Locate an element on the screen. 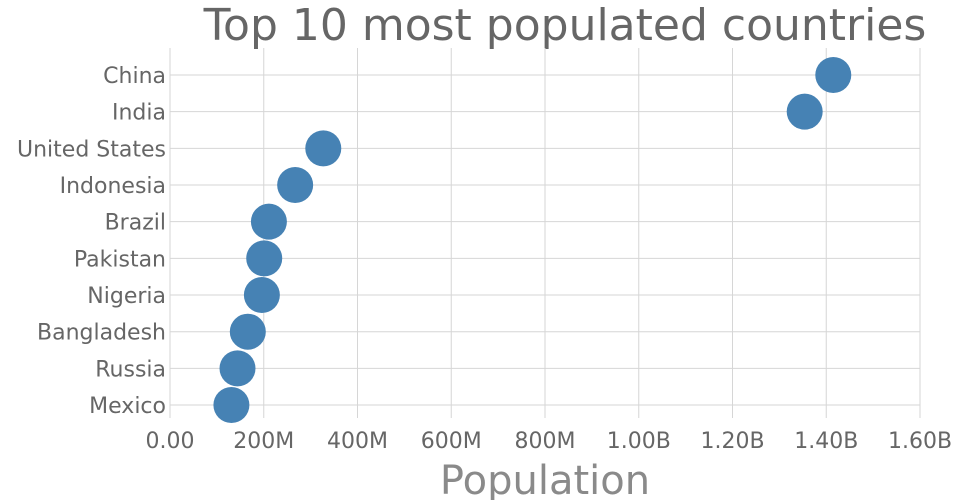 The width and height of the screenshot is (960, 500). y-tick-label: Indonesia is located at coordinates (113, 186).